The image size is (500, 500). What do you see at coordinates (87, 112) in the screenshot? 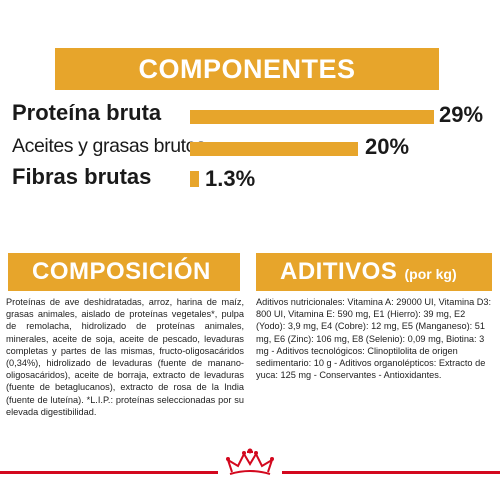
I see `row-label-protein: Proteína bruta` at bounding box center [87, 112].